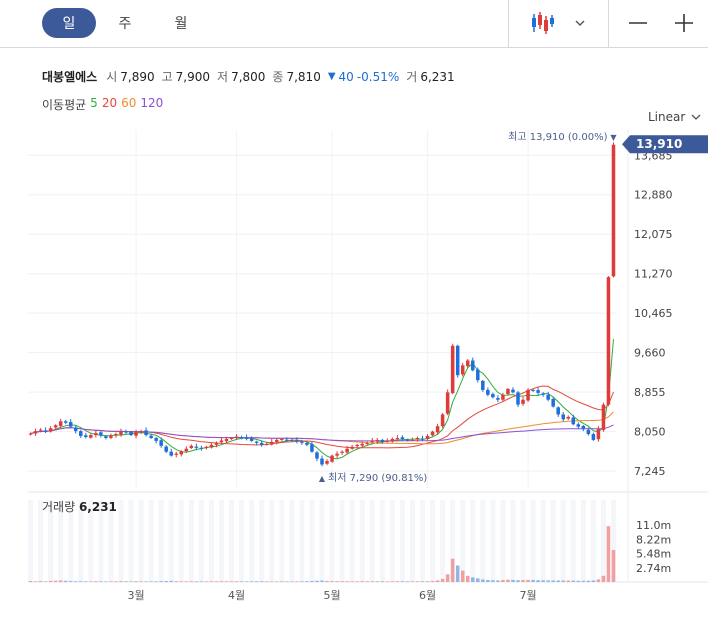 This screenshot has height=619, width=708. I want to click on volume-bars, so click(322, 554).